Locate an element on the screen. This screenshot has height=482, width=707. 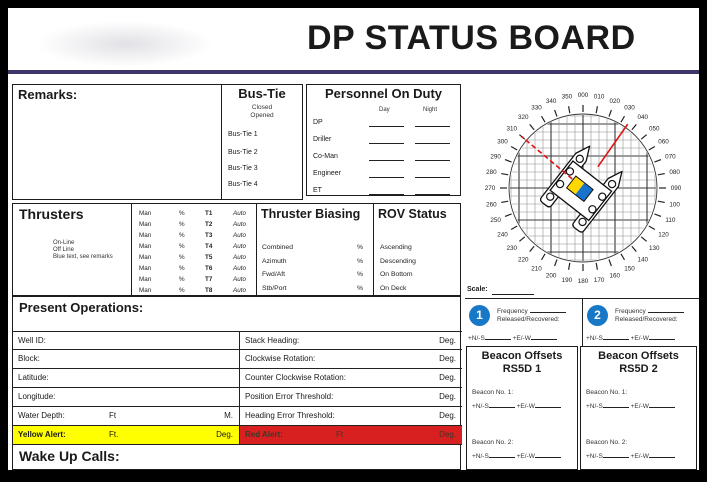
compass-degree-label: 090 is located at coordinates (676, 188).